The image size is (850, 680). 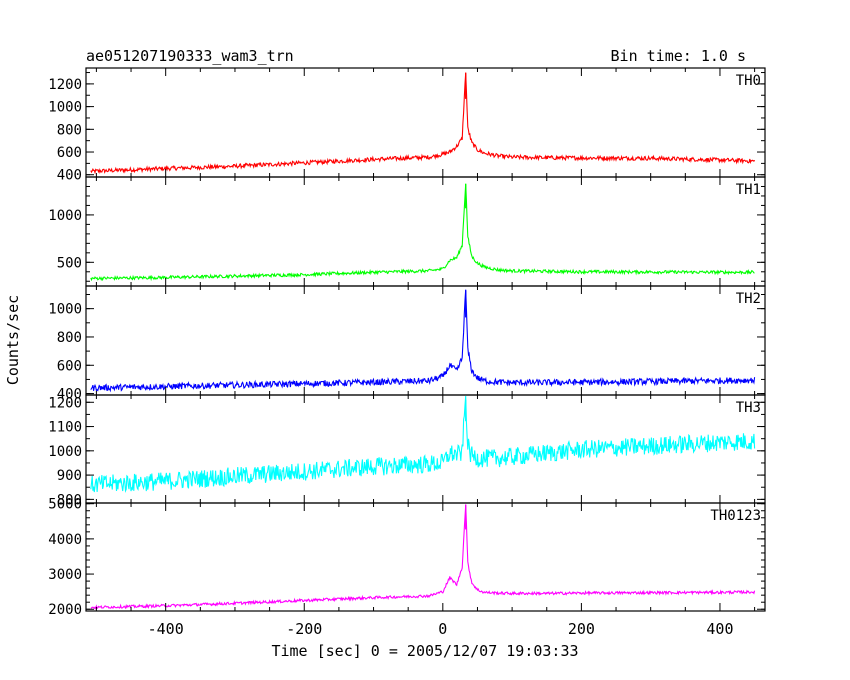 I want to click on y-axis-label: Counts/sec, so click(x=13, y=340).